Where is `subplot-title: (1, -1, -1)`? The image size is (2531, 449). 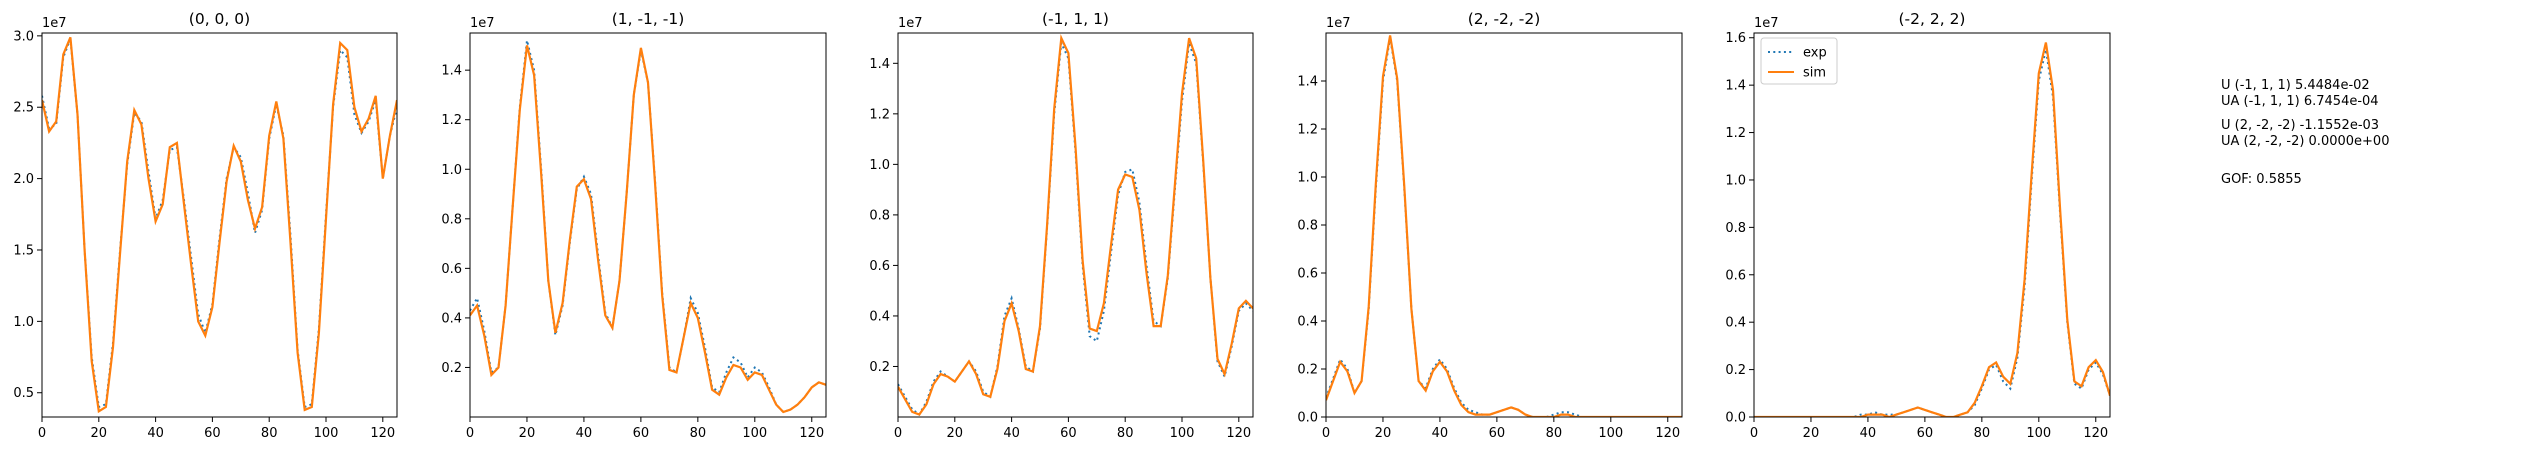 subplot-title: (1, -1, -1) is located at coordinates (648, 19).